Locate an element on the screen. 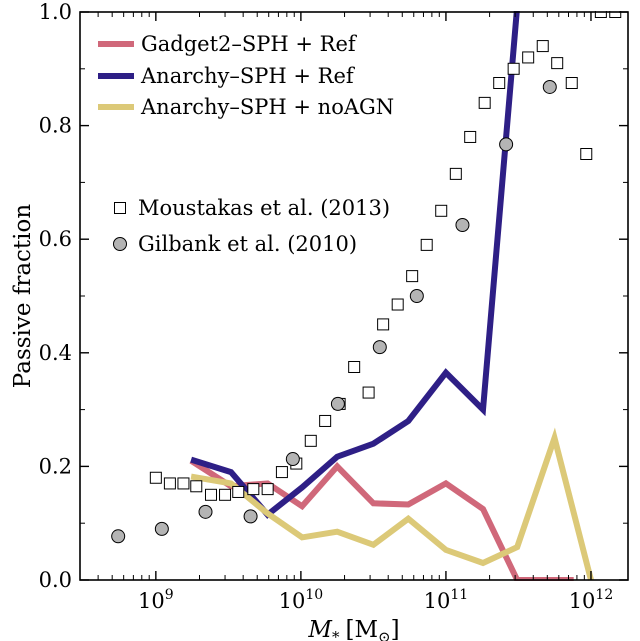 The height and width of the screenshot is (641, 640). legend-label-3: Anarchy–SPH + noAGN is located at coordinates (267, 107).